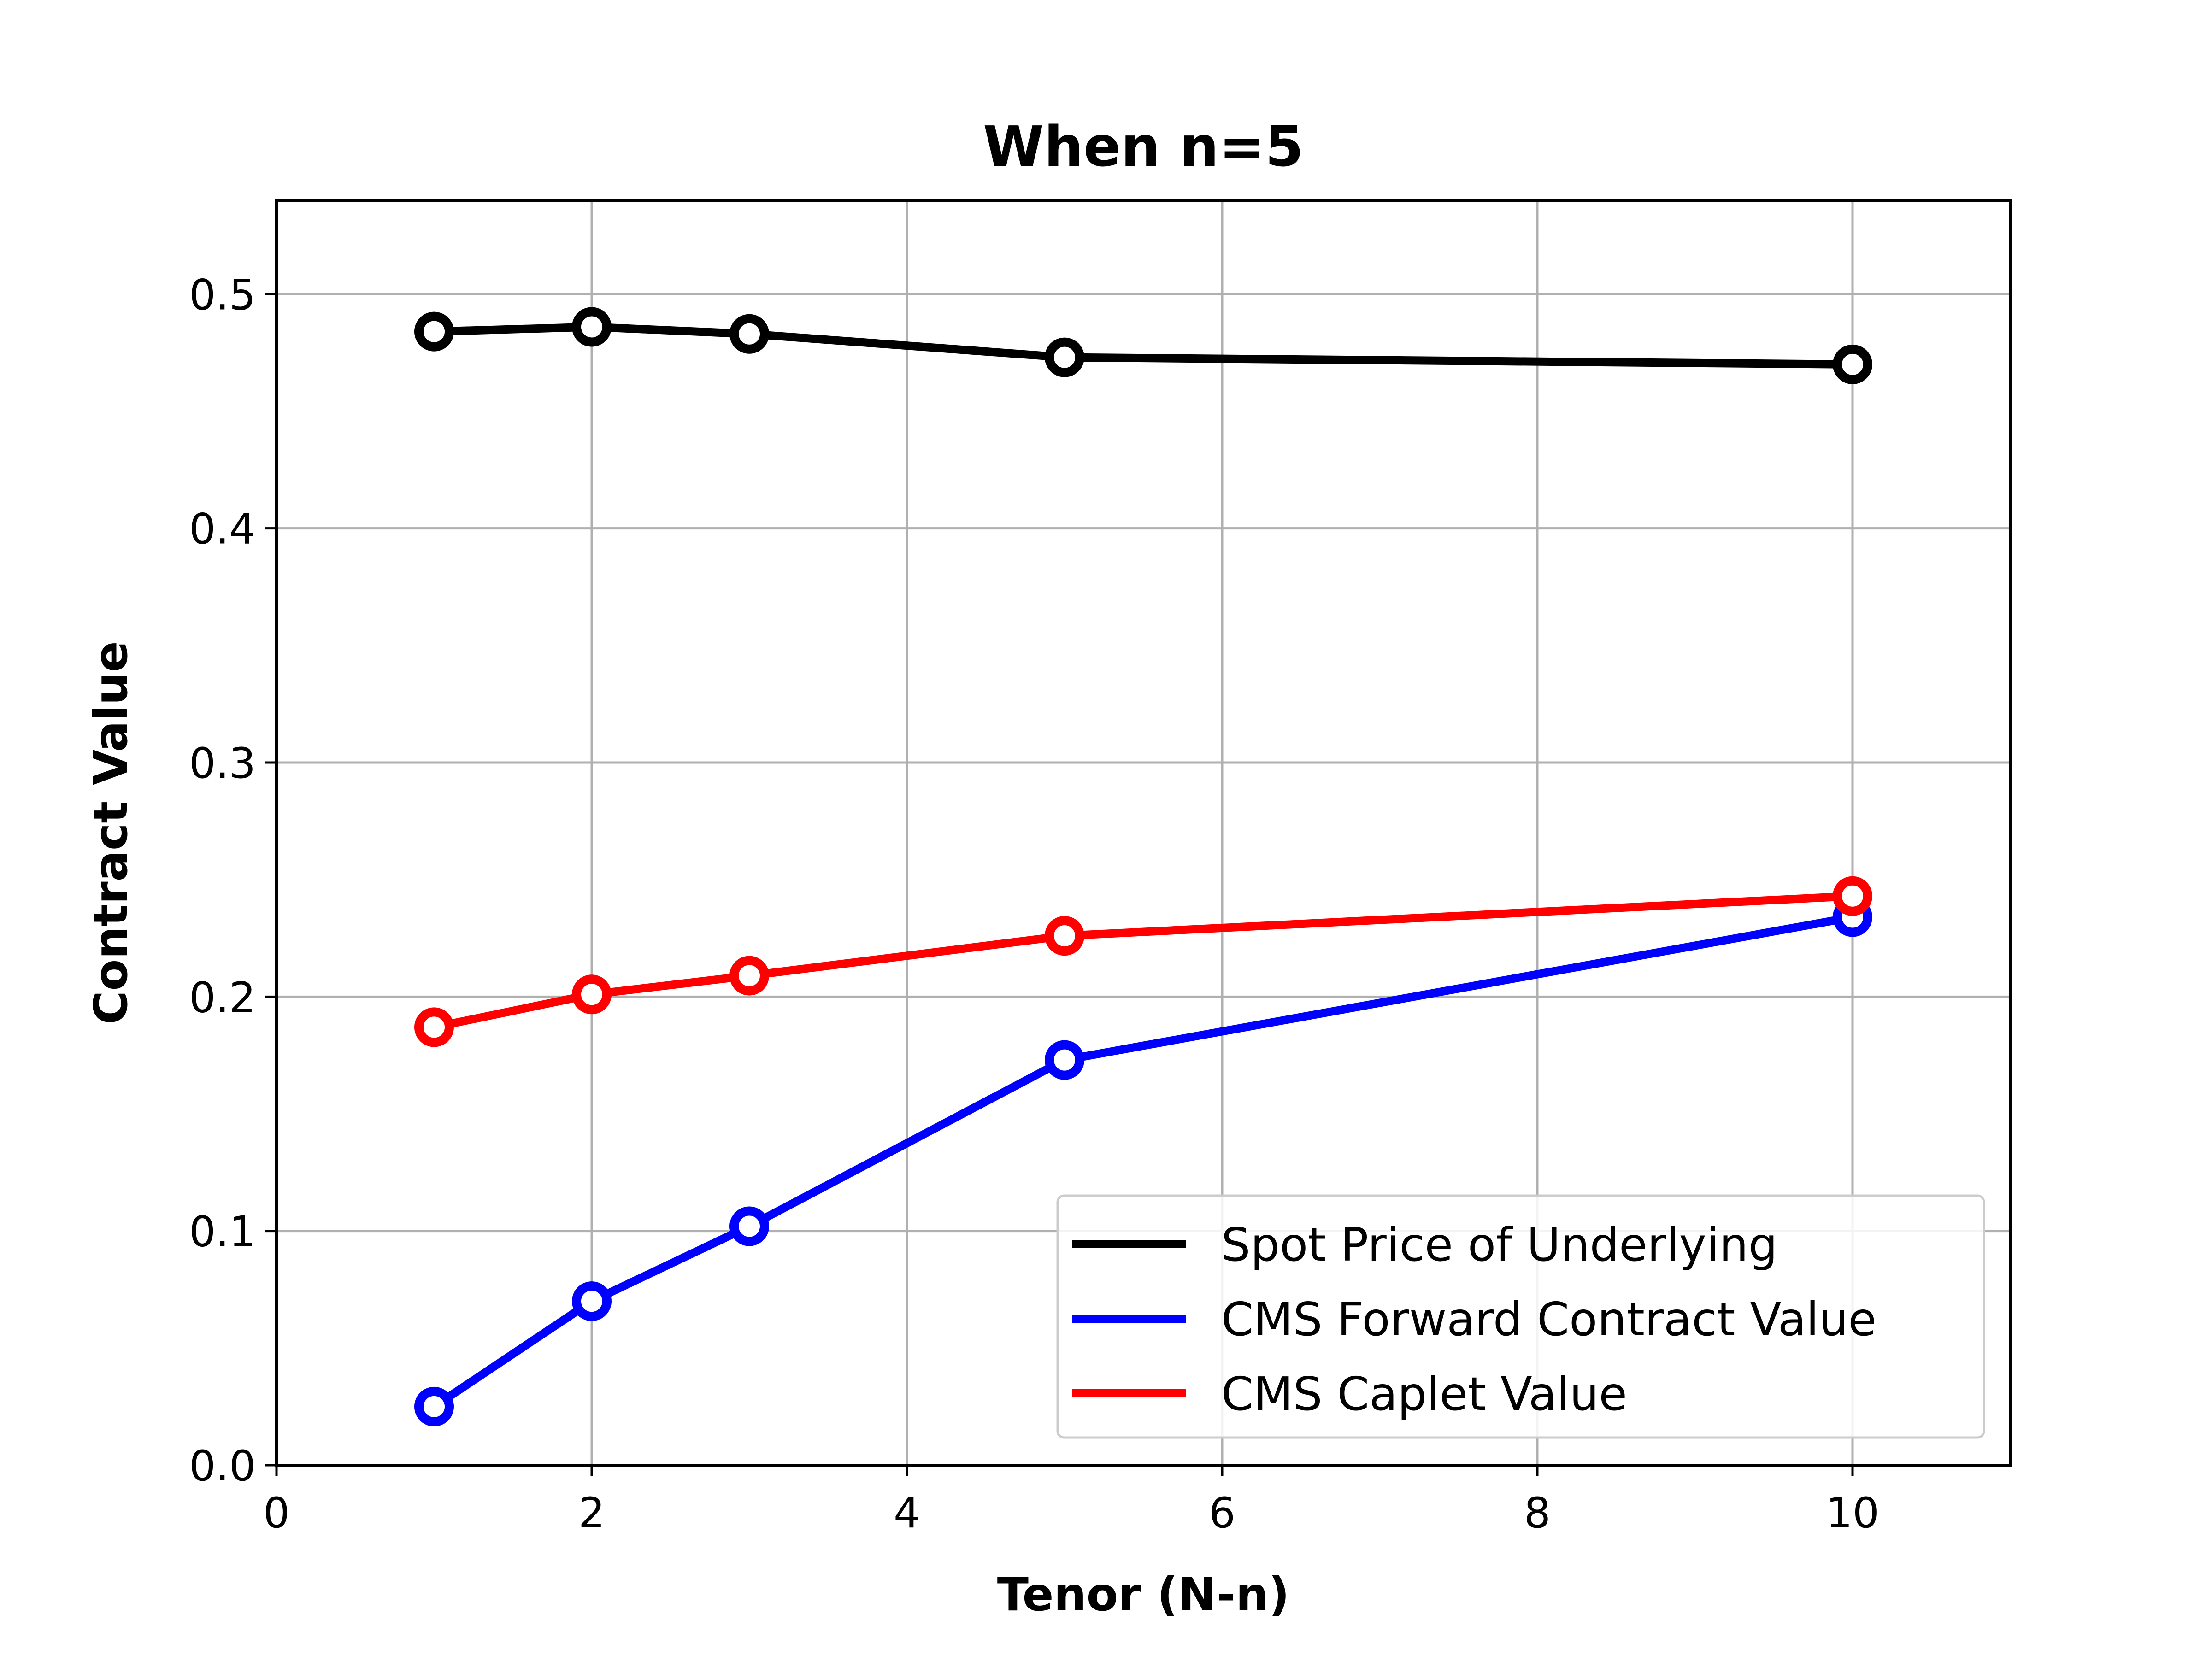 This screenshot has width=2212, height=1661. What do you see at coordinates (591, 1513) in the screenshot?
I see `x-tick-label-1: 2` at bounding box center [591, 1513].